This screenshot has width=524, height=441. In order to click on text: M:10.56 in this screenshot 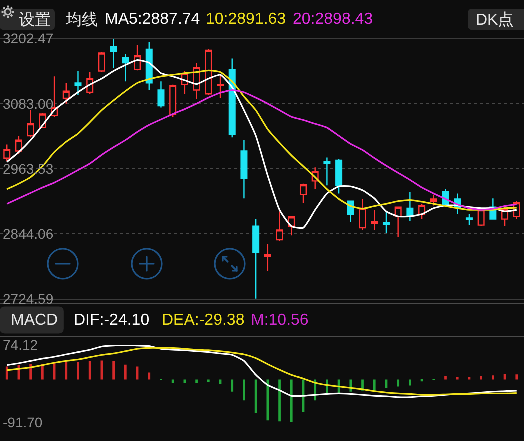, I will do `click(280, 320)`.